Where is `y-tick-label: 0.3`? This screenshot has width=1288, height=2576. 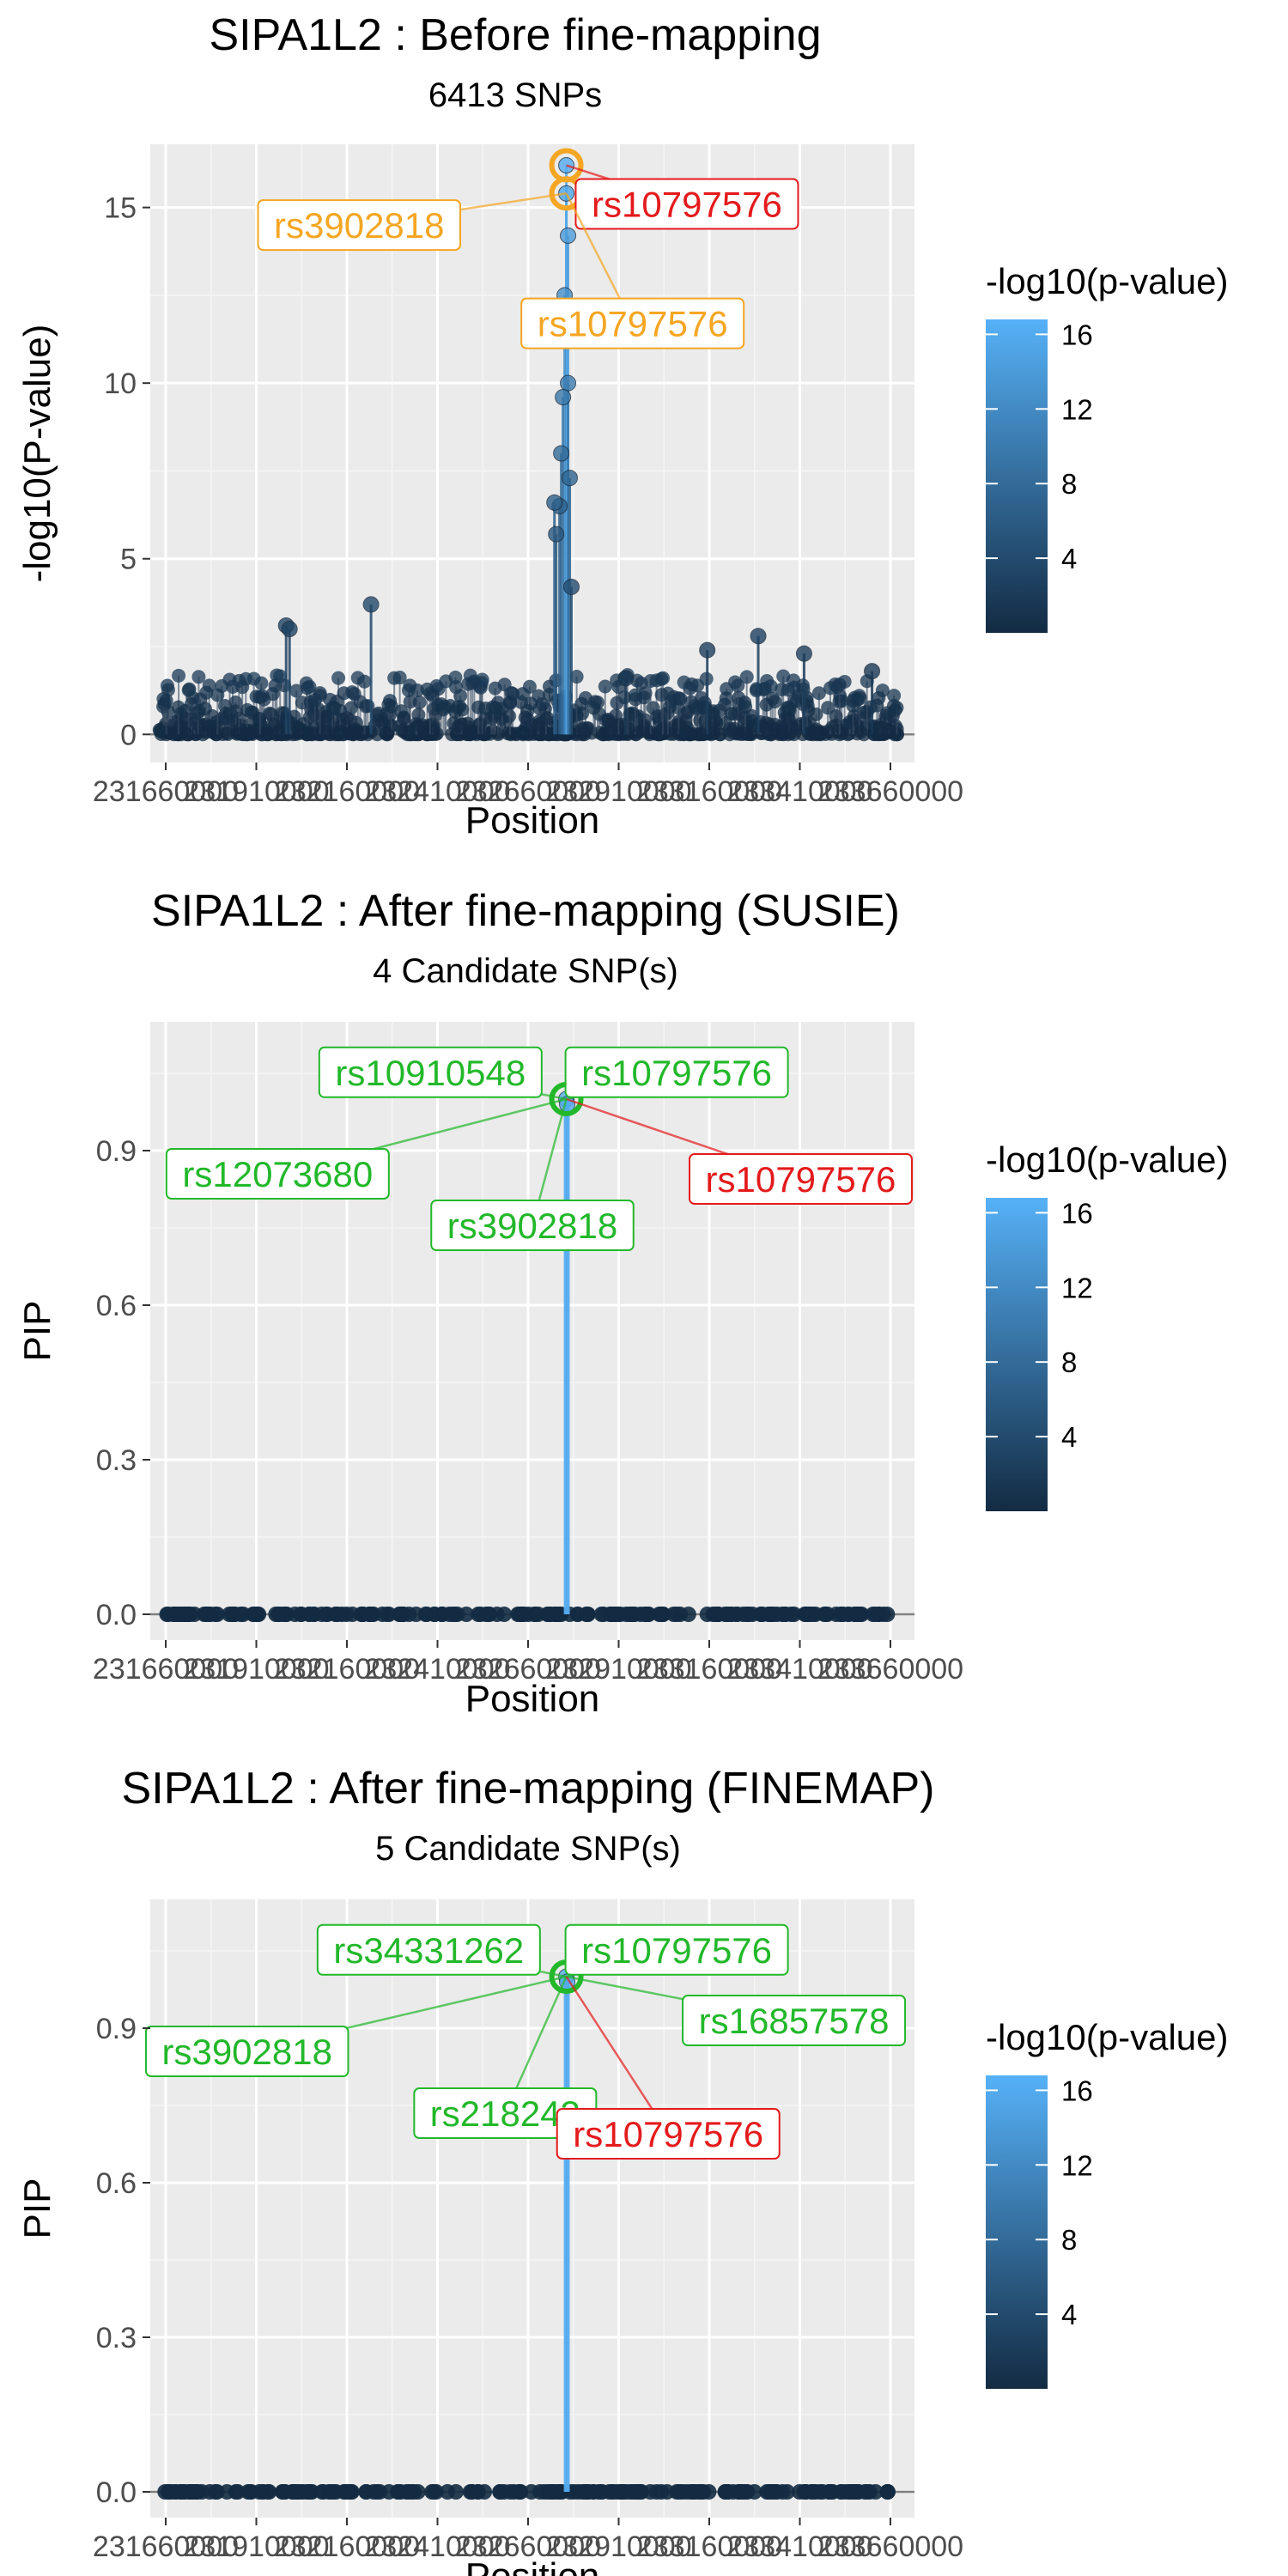 y-tick-label: 0.3 is located at coordinates (117, 2338).